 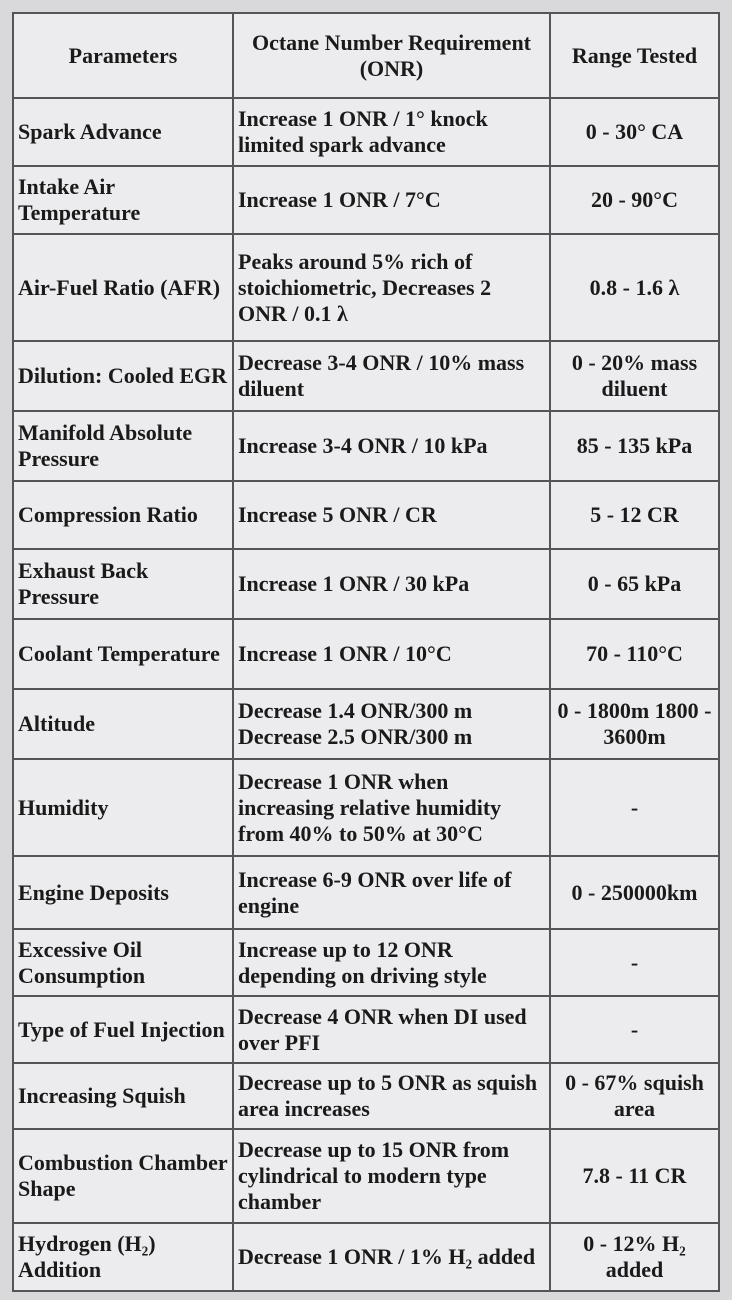 What do you see at coordinates (123, 1257) in the screenshot?
I see `table-cell: Hydrogen (H₂) Addition` at bounding box center [123, 1257].